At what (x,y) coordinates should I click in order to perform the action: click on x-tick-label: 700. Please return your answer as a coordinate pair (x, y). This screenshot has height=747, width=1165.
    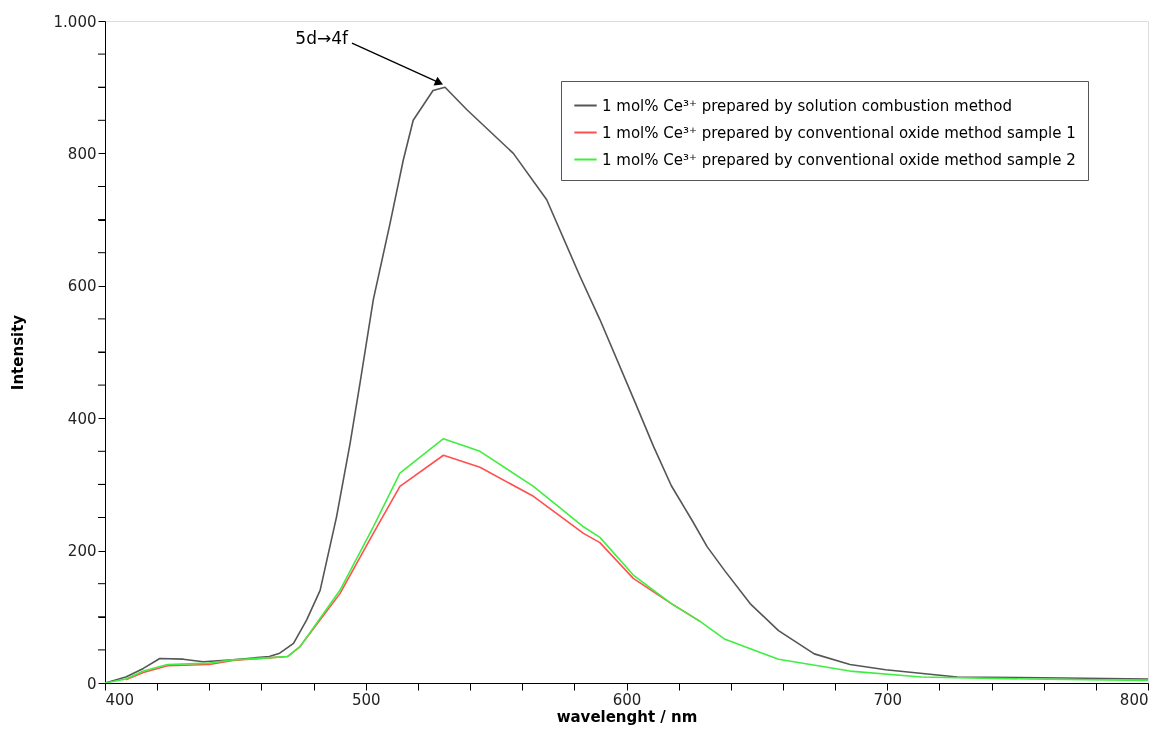
    Looking at the image, I should click on (888, 699).